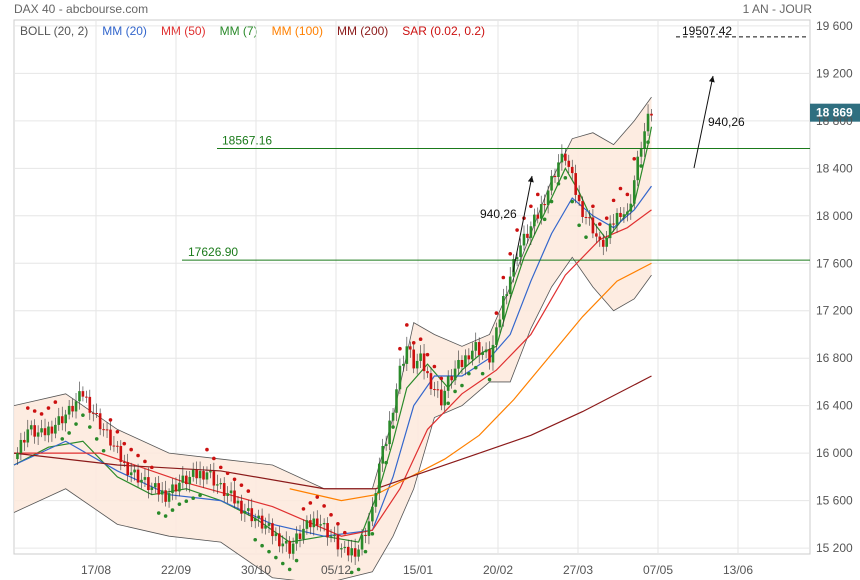  I want to click on last-price-box, so click(835, 112).